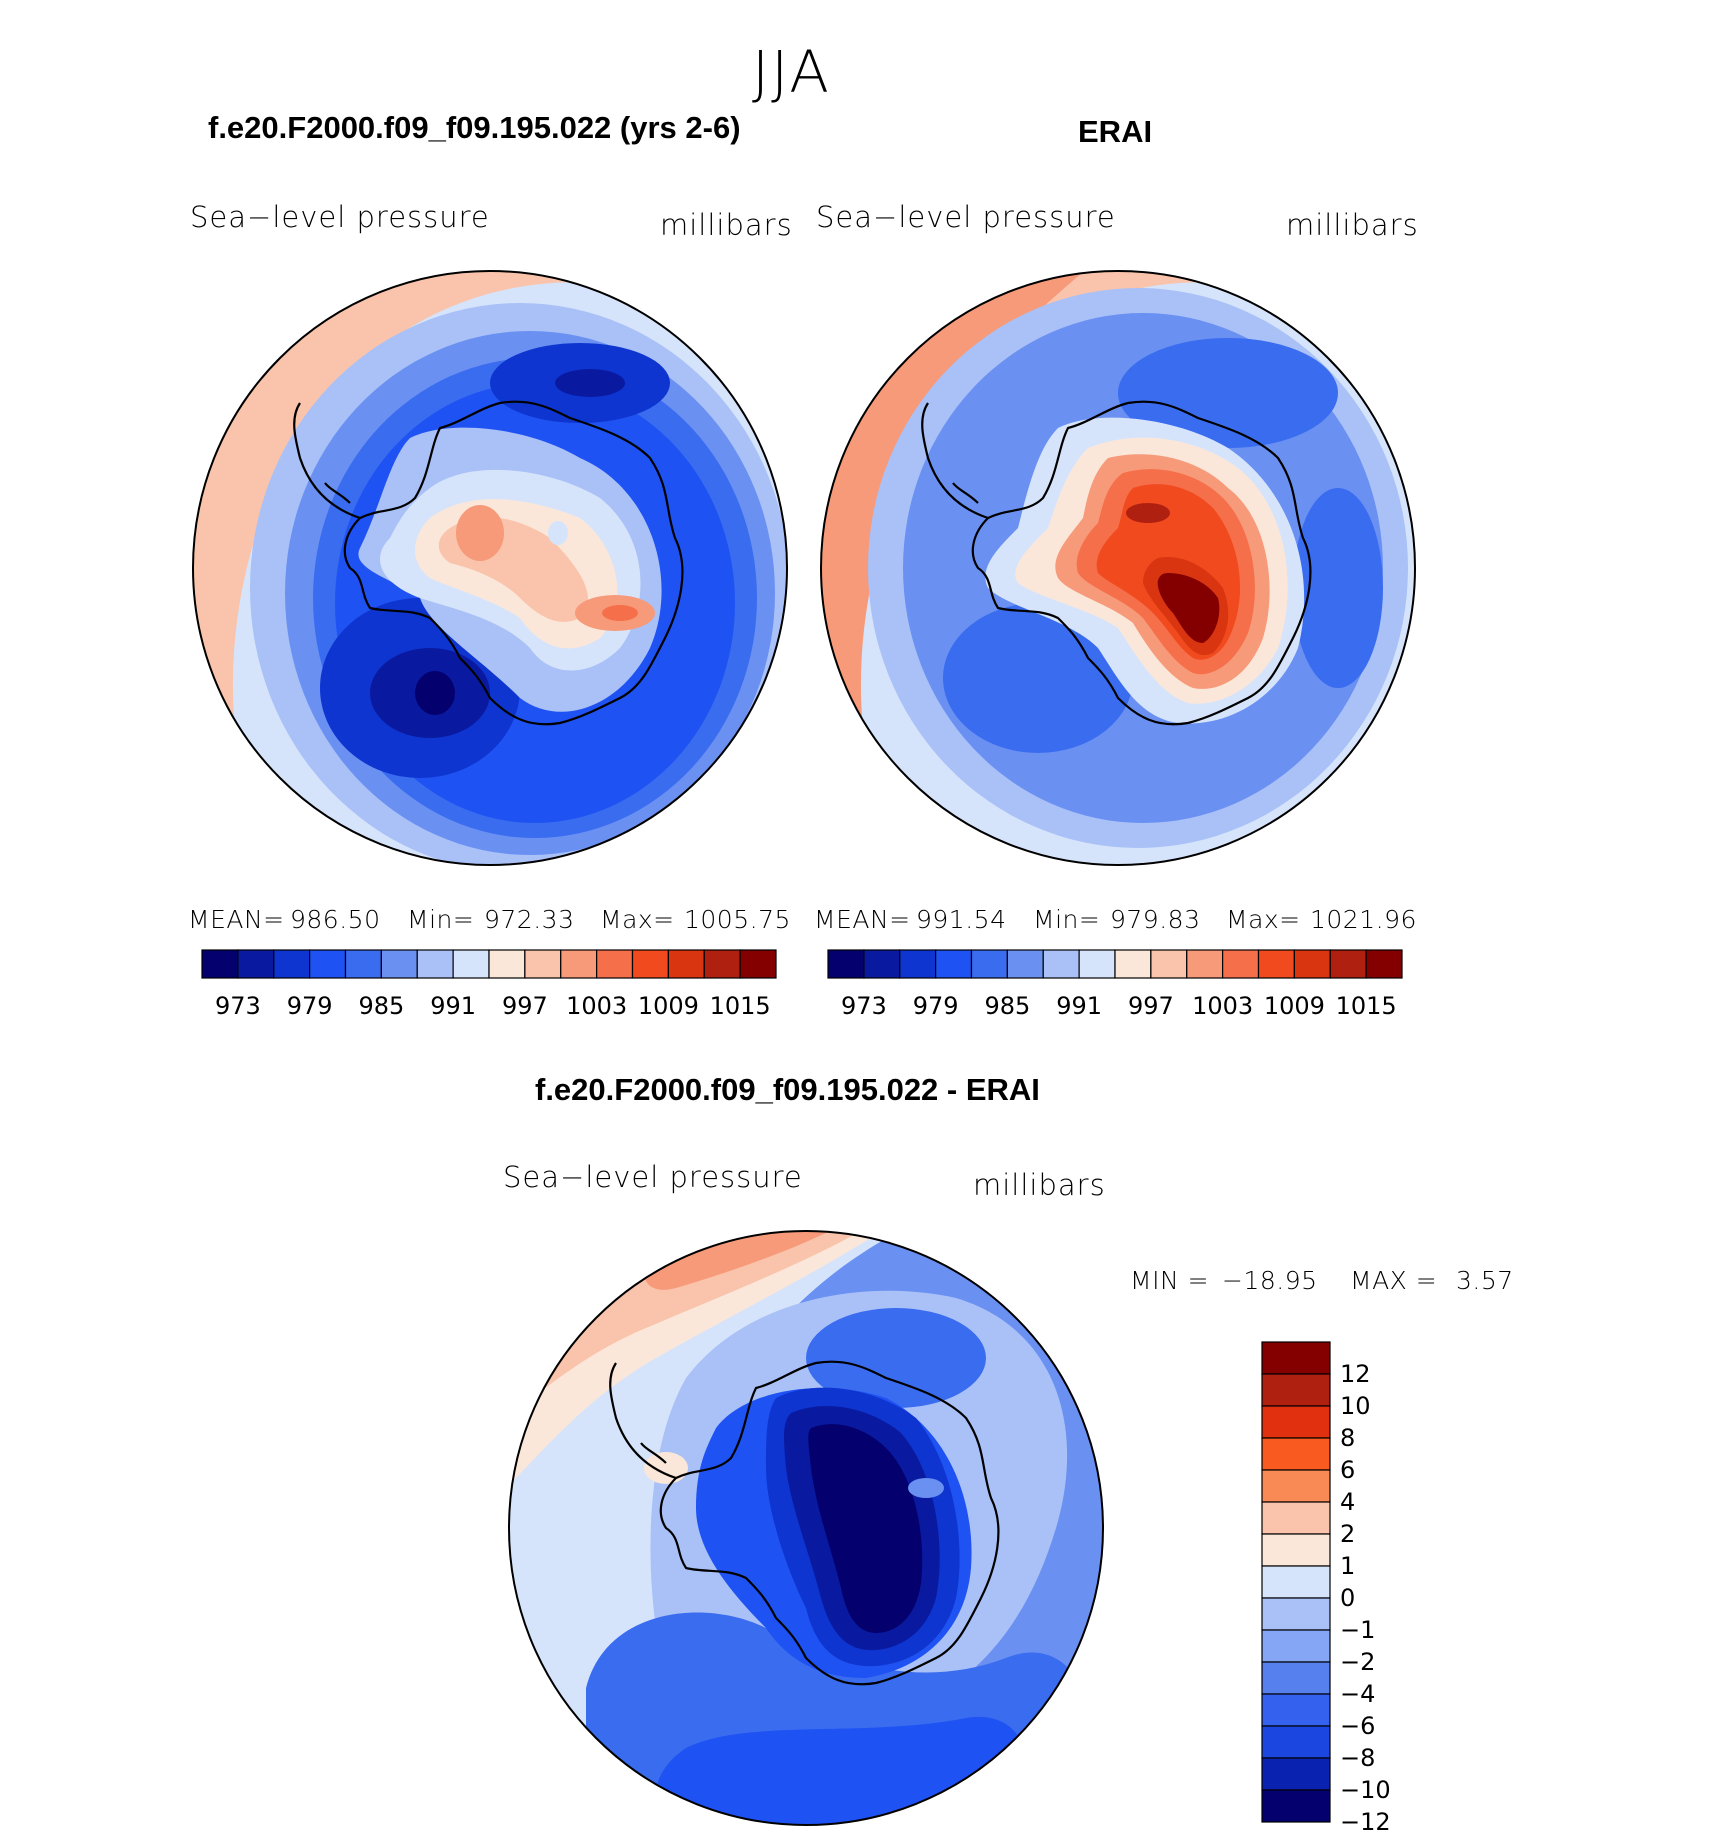  I want to click on map1-peninsula-coast, so click(327, 461).